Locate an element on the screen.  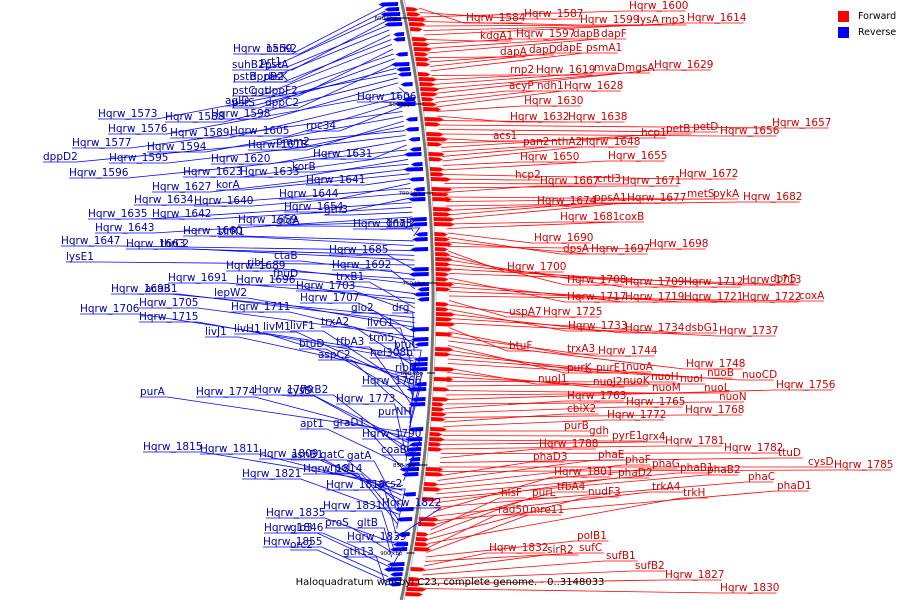
reverse-gene-label-thrc2: thrC2 is located at coordinates (174, 244).